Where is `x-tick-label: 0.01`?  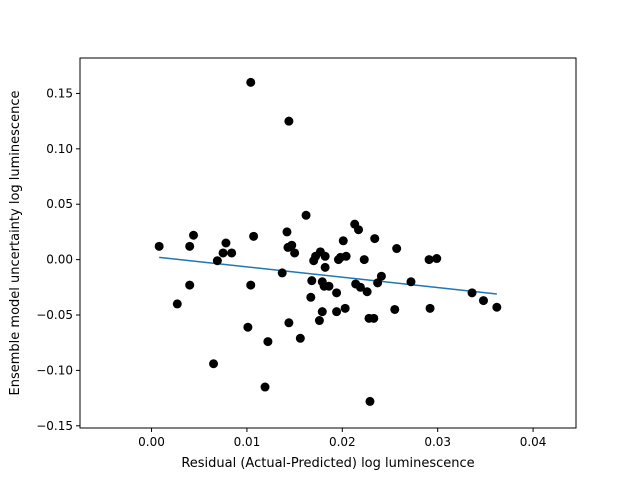
x-tick-label: 0.01 is located at coordinates (247, 442).